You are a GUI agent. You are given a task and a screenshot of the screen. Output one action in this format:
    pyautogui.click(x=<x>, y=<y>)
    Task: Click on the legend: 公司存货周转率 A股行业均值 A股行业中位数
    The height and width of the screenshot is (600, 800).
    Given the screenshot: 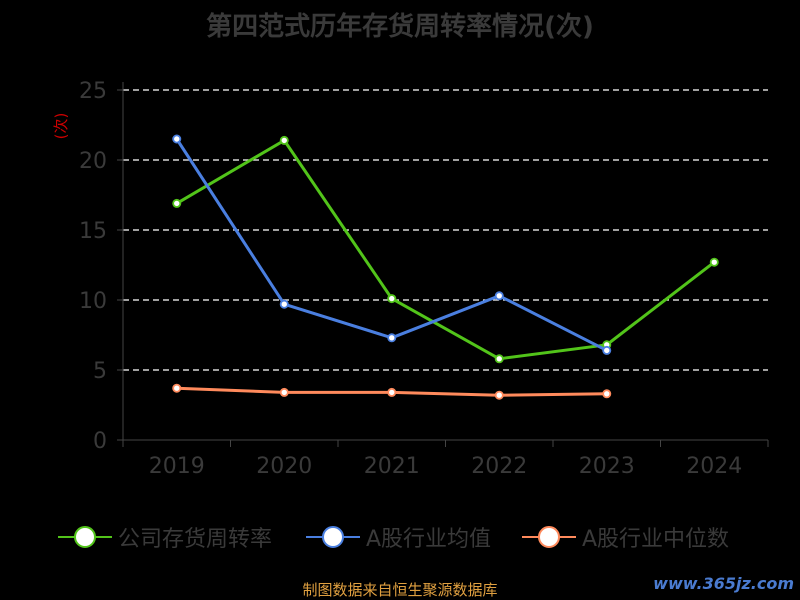 What is the action you would take?
    pyautogui.click(x=400, y=537)
    